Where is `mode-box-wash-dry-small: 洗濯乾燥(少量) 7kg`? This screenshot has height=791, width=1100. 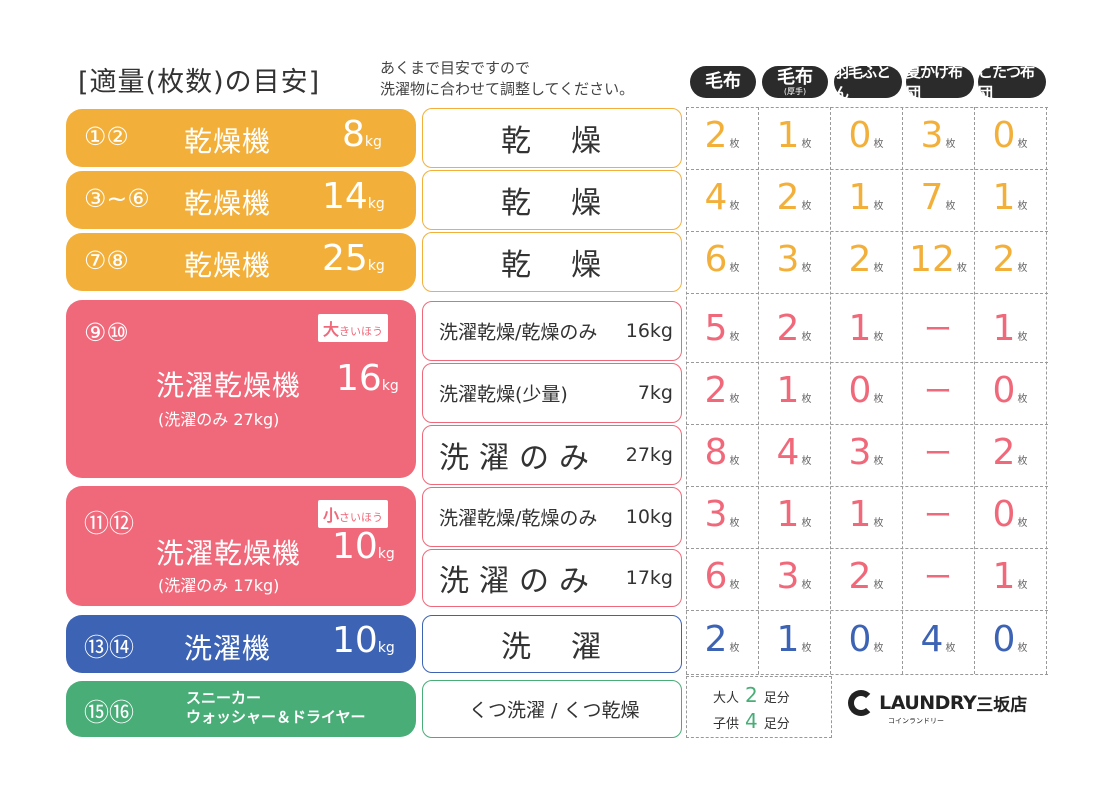
mode-box-wash-dry-small: 洗濯乾燥(少量) 7kg is located at coordinates (552, 393).